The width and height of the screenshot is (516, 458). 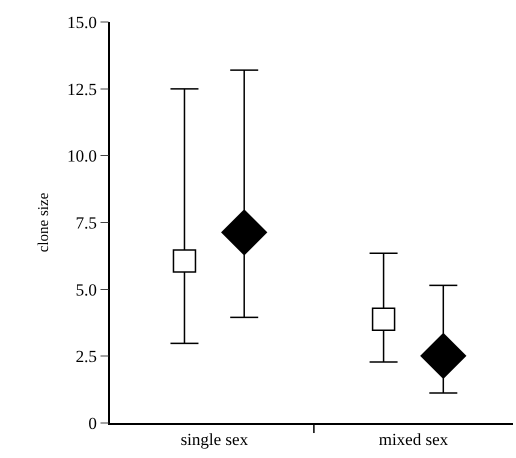 I want to click on y-tick-label: 0, so click(x=92, y=423).